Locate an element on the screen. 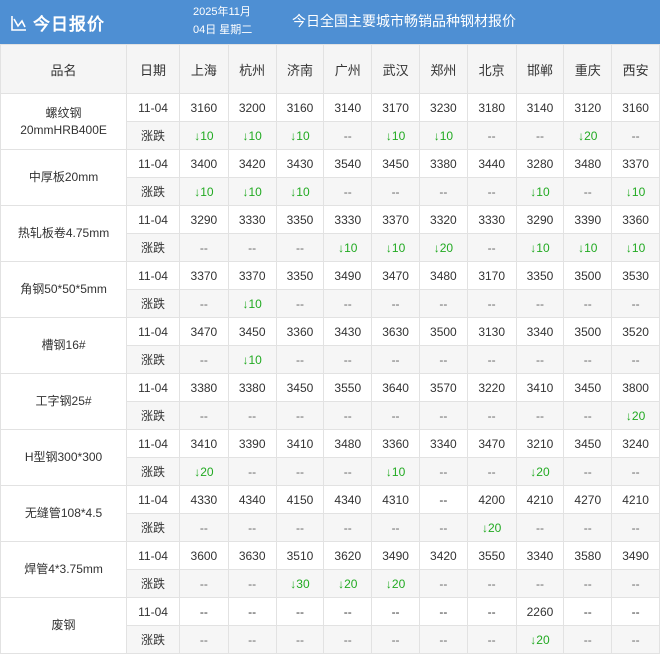 The height and width of the screenshot is (654, 660). price-cell: 3380 is located at coordinates (443, 163).